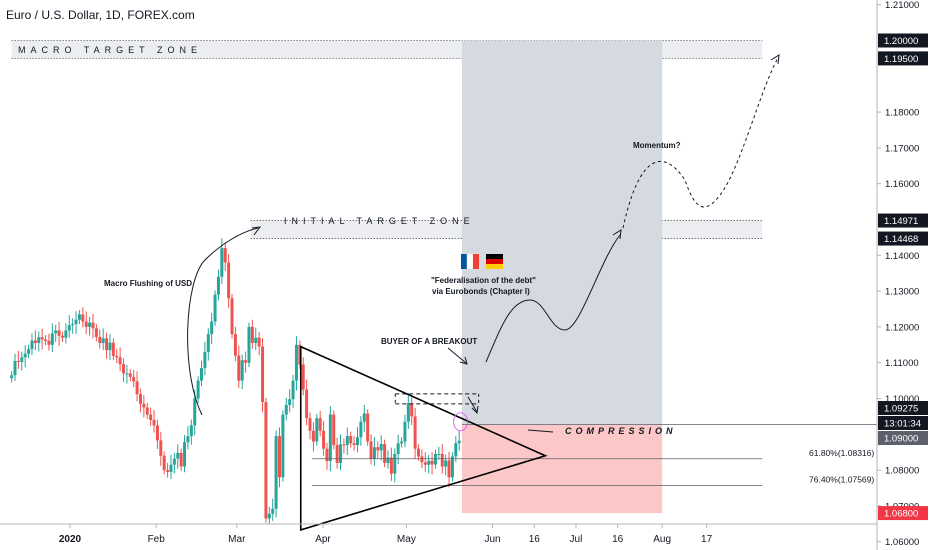 This screenshot has height=550, width=932. What do you see at coordinates (406, 539) in the screenshot?
I see `time-tick-label: May` at bounding box center [406, 539].